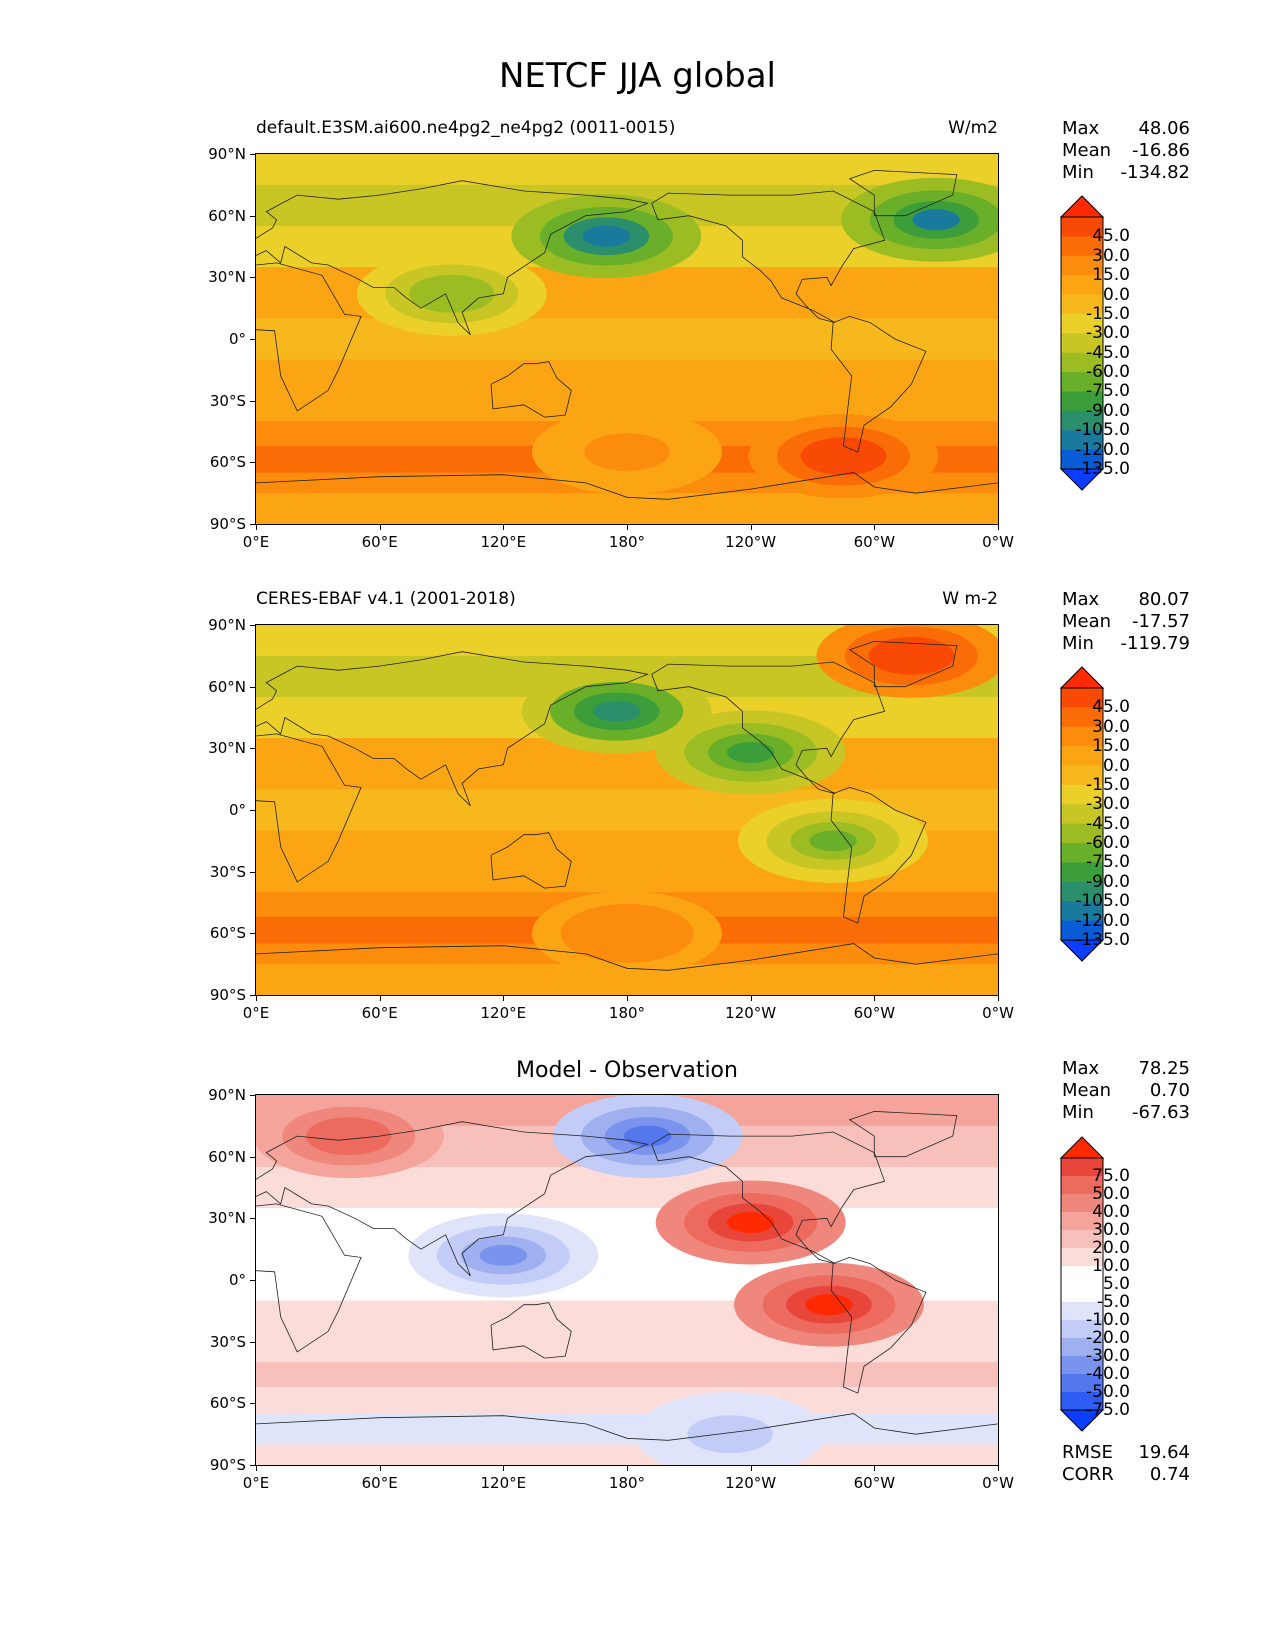 This screenshot has height=1650, width=1275. Describe the element at coordinates (1164, 128) in the screenshot. I see `stat-max: 48.06` at that location.